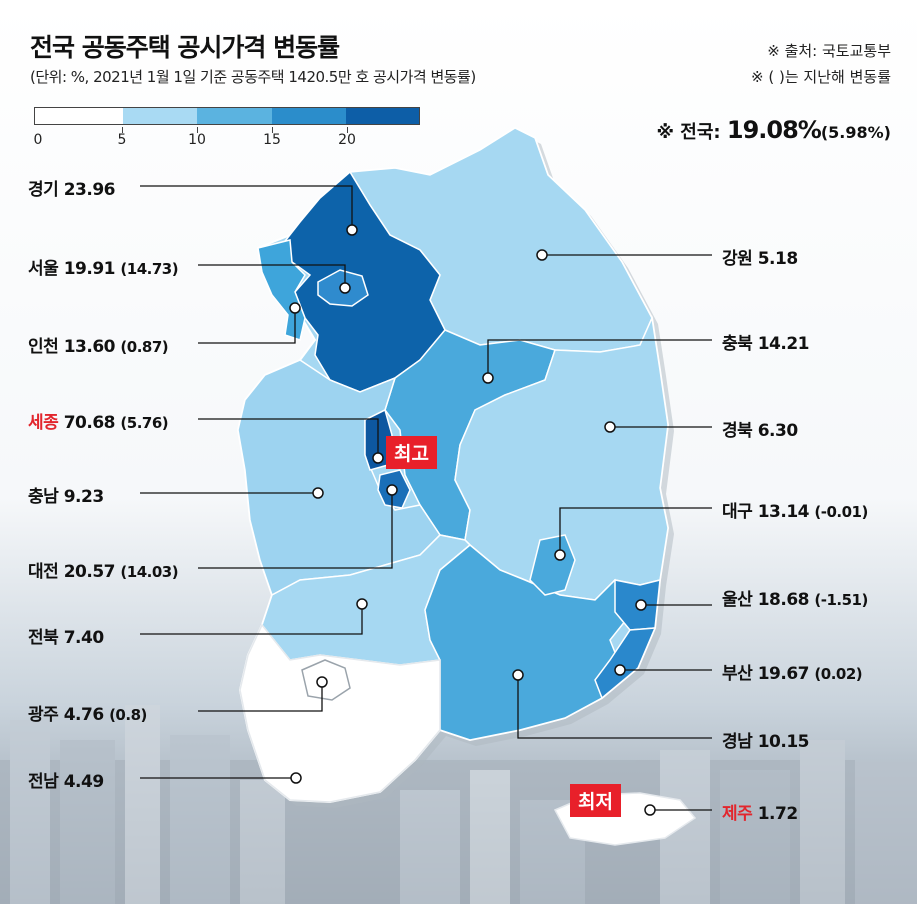  What do you see at coordinates (89, 269) in the screenshot?
I see `region-value: 19.91` at bounding box center [89, 269].